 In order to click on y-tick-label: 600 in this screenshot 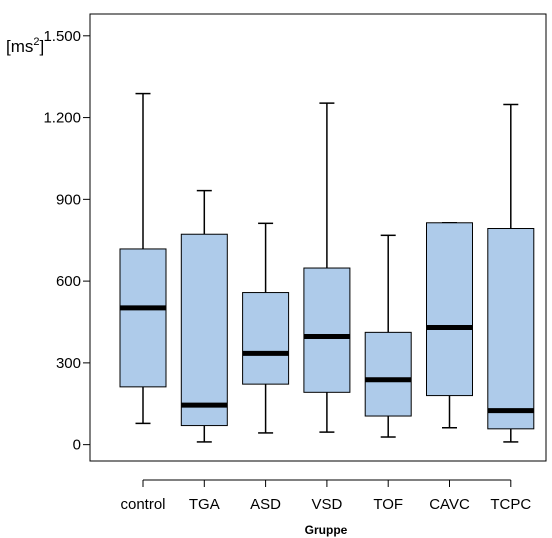, I will do `click(68, 281)`.